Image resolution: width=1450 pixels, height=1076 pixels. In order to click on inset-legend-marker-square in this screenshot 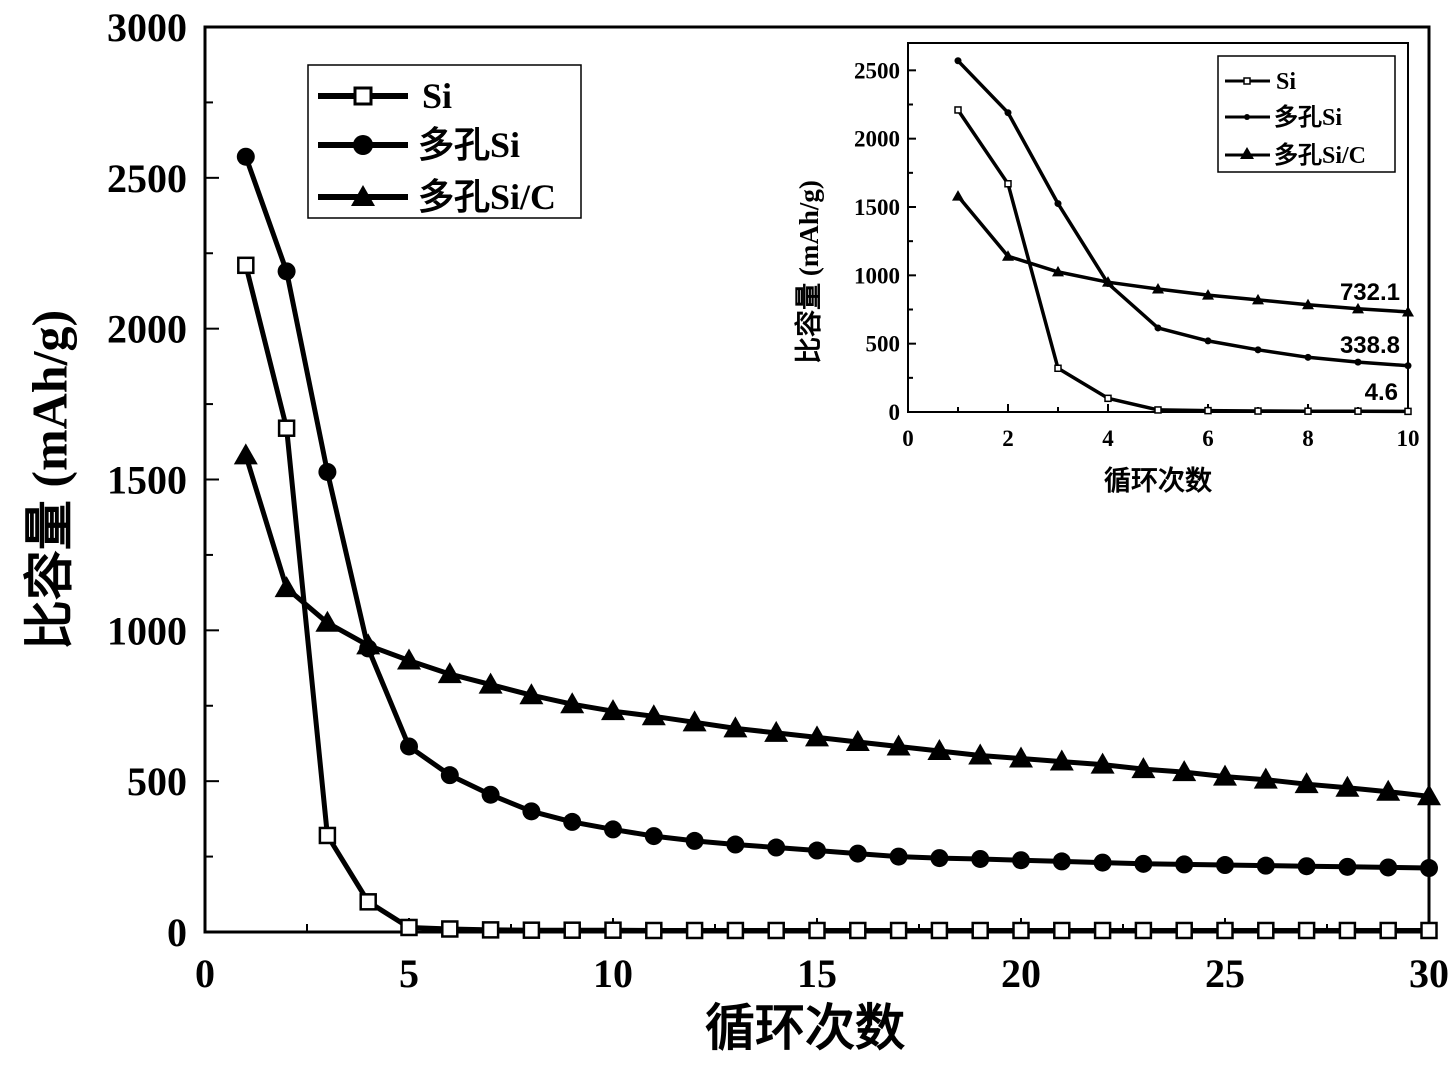, I will do `click(1247, 81)`.